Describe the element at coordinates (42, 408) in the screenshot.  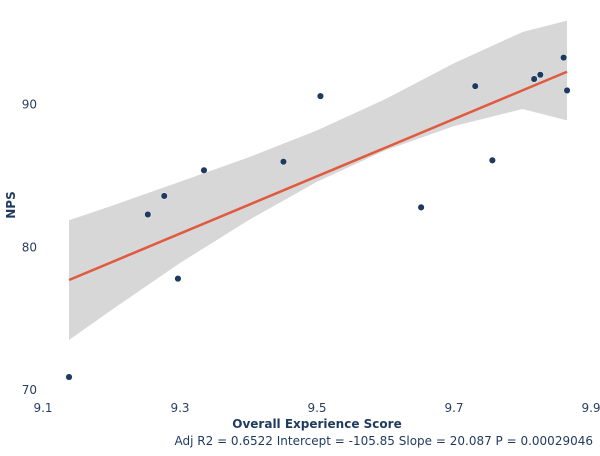
I see `x-tick-label: 9.1` at that location.